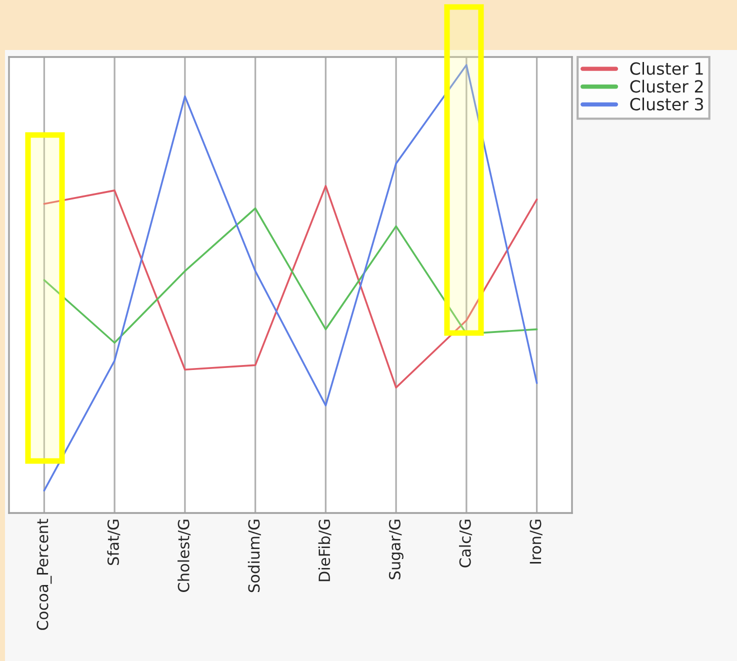 This screenshot has width=737, height=661. Describe the element at coordinates (666, 86) in the screenshot. I see `legend-label: Cluster 2` at that location.